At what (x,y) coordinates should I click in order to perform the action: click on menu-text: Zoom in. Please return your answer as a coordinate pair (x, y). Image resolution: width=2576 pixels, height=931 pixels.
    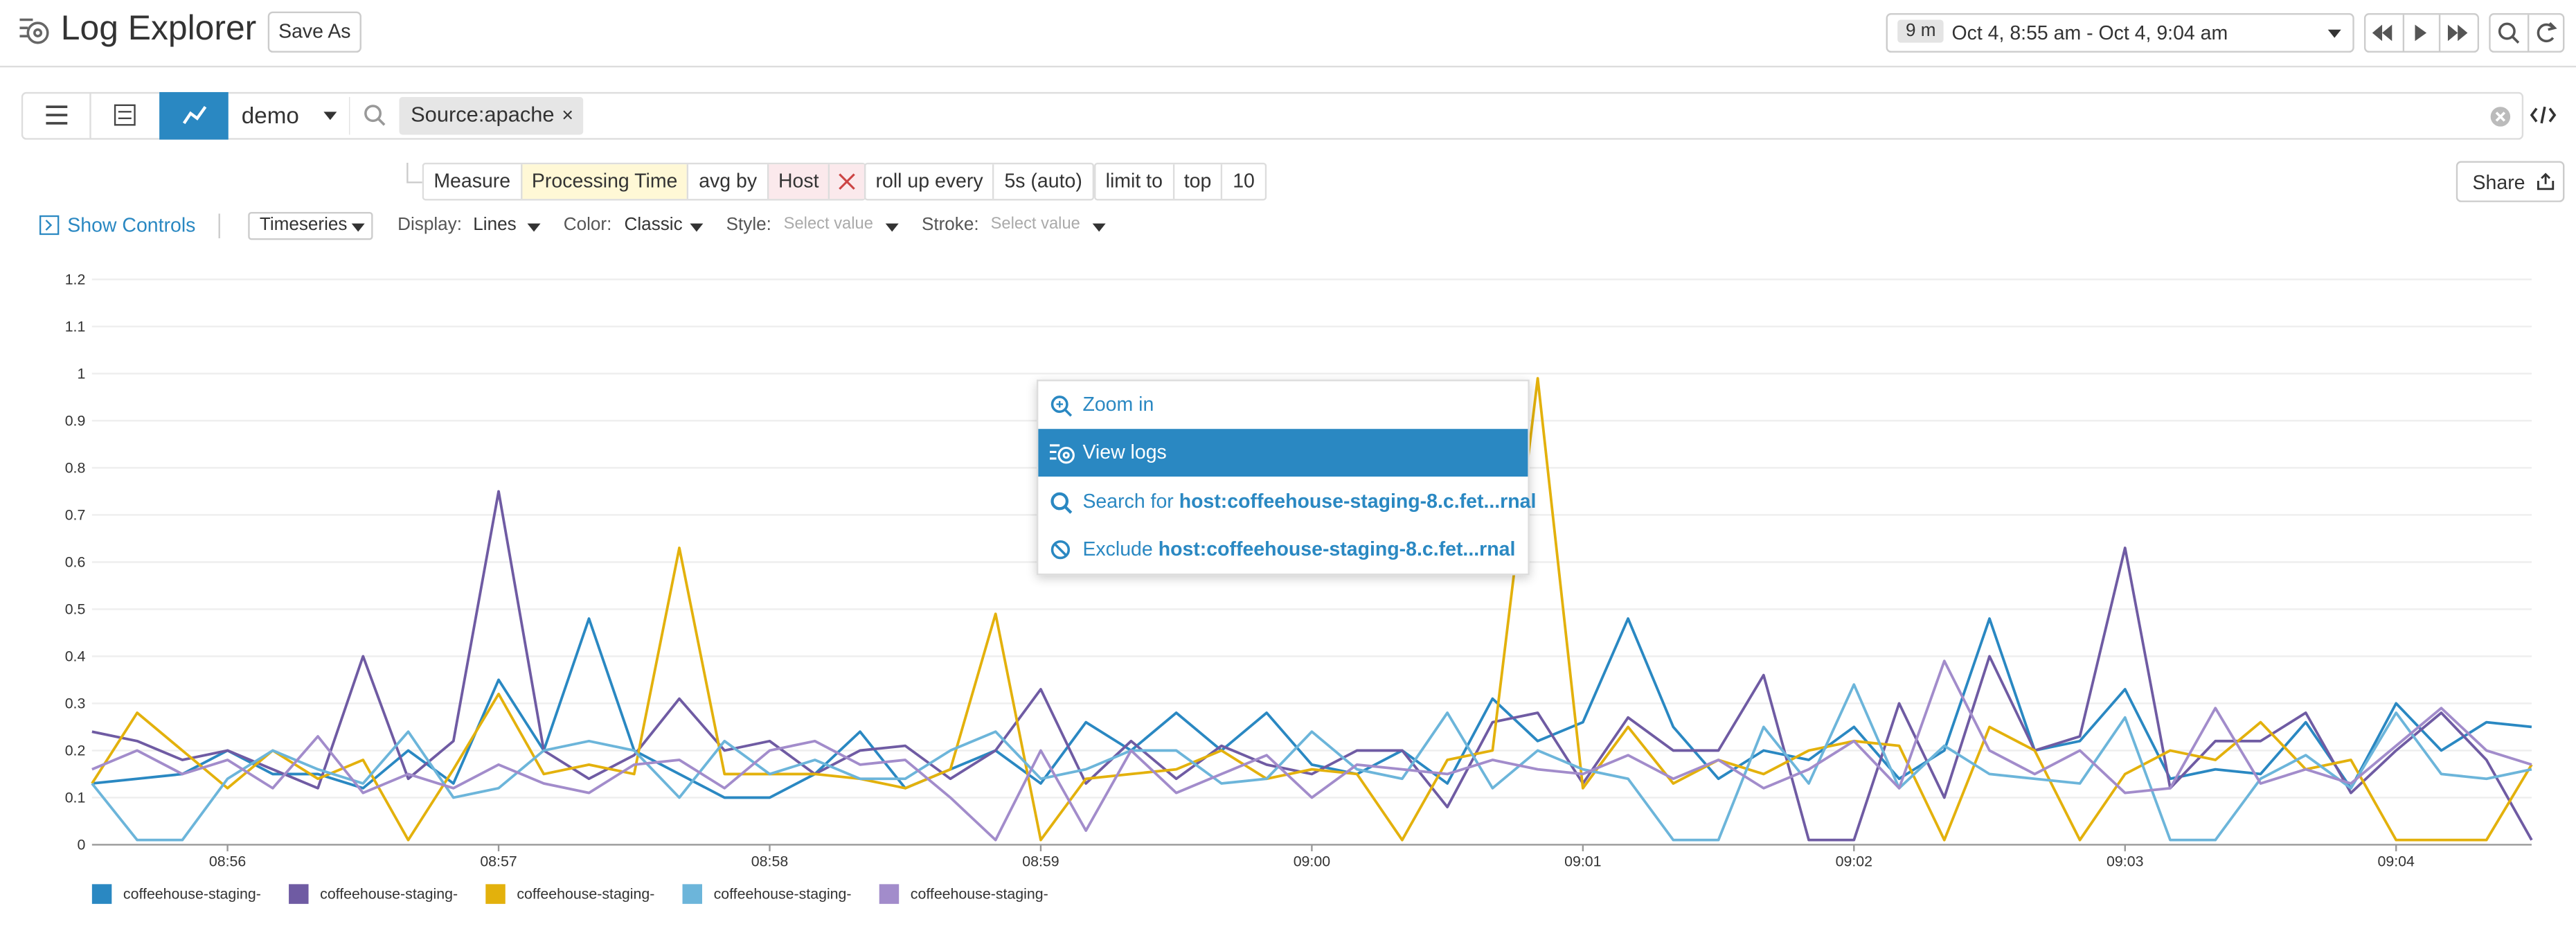
    Looking at the image, I should click on (1118, 404).